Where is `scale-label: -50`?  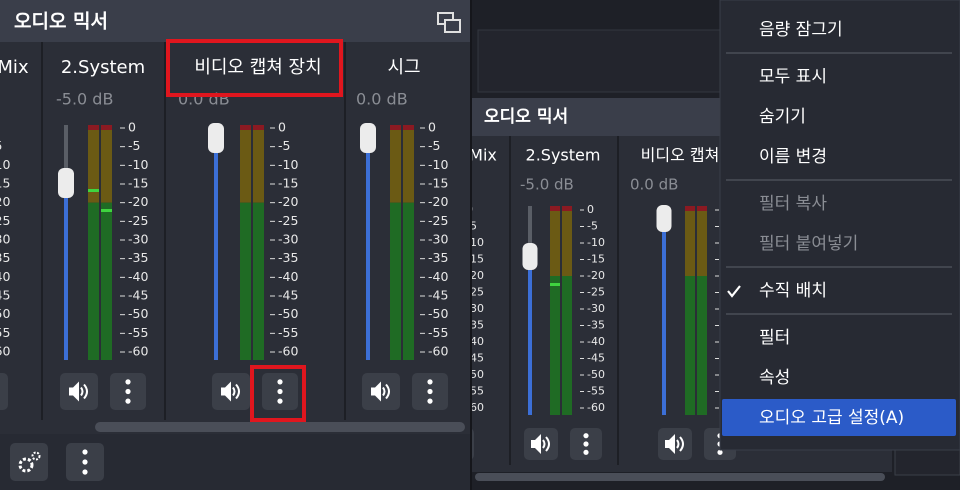
scale-label: -50 is located at coordinates (438, 313).